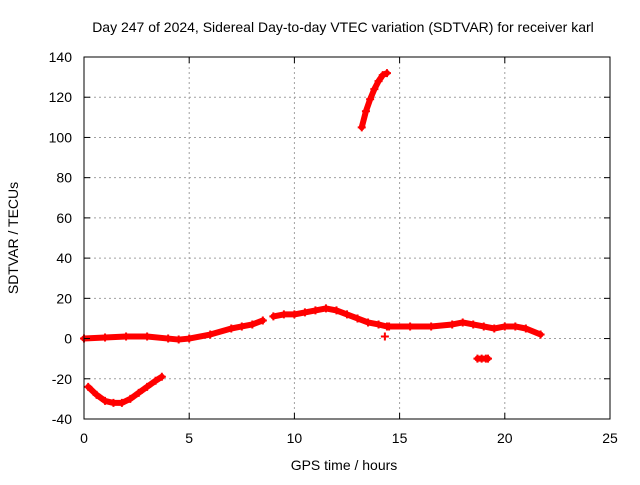 This screenshot has height=485, width=640. Describe the element at coordinates (610, 438) in the screenshot. I see `x-tick-label: 25` at that location.